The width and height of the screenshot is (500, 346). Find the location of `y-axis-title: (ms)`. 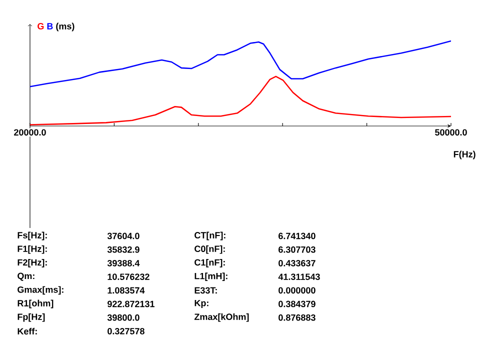

y-axis-title: (ms) is located at coordinates (65, 27).